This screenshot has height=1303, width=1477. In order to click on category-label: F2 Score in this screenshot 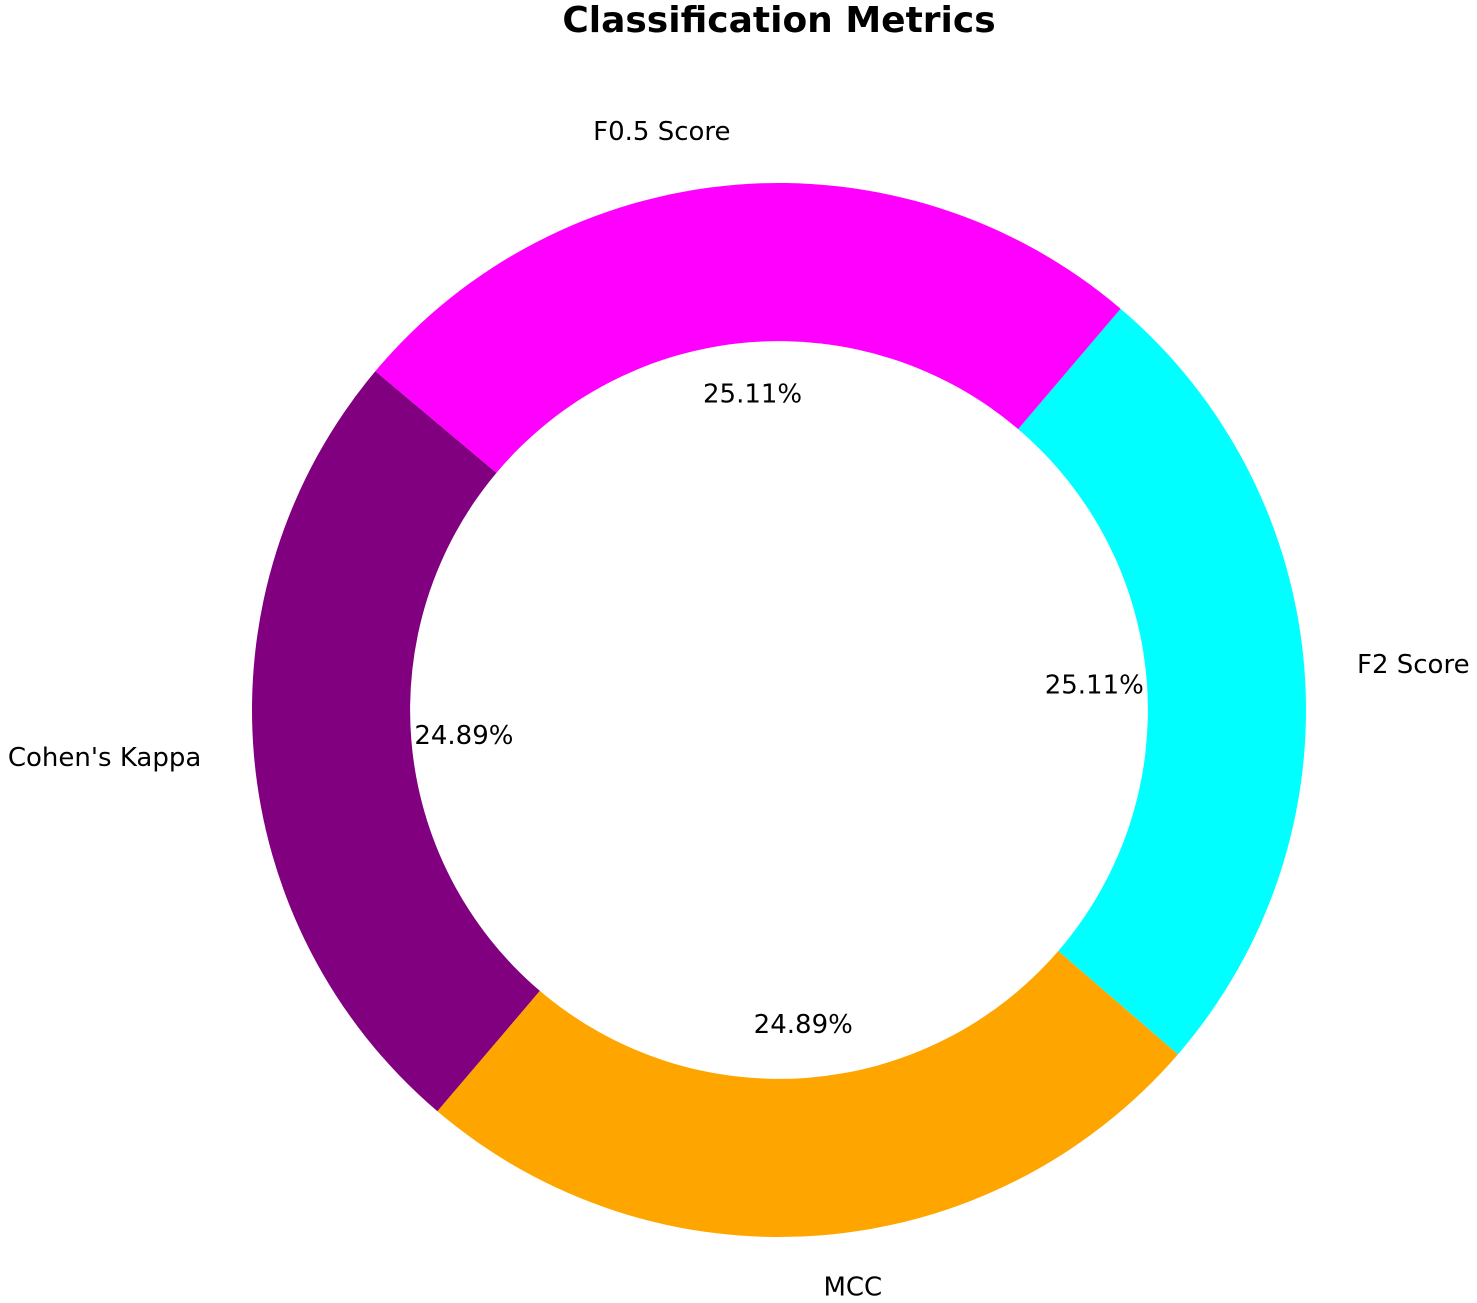, I will do `click(1413, 665)`.